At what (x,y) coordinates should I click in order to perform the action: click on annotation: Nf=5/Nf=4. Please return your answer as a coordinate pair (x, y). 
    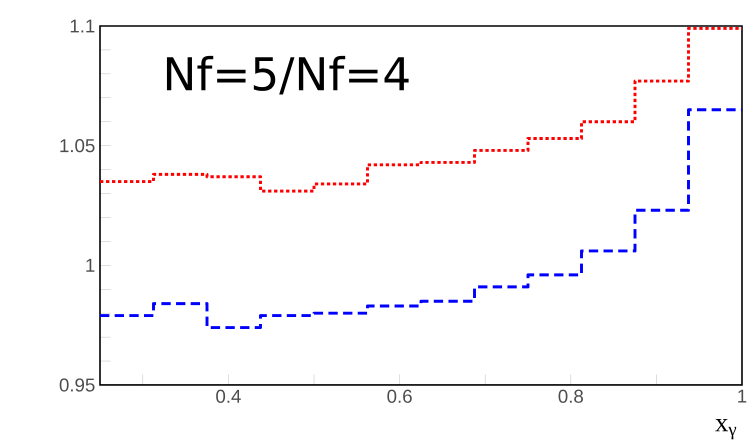
    Looking at the image, I should click on (287, 75).